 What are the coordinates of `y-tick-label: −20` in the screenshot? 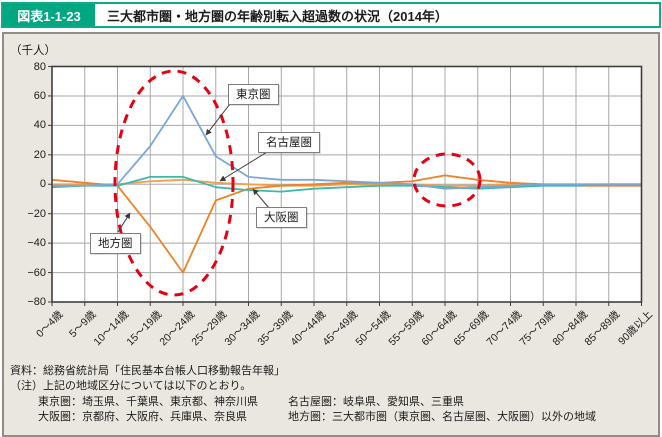 It's located at (36, 213).